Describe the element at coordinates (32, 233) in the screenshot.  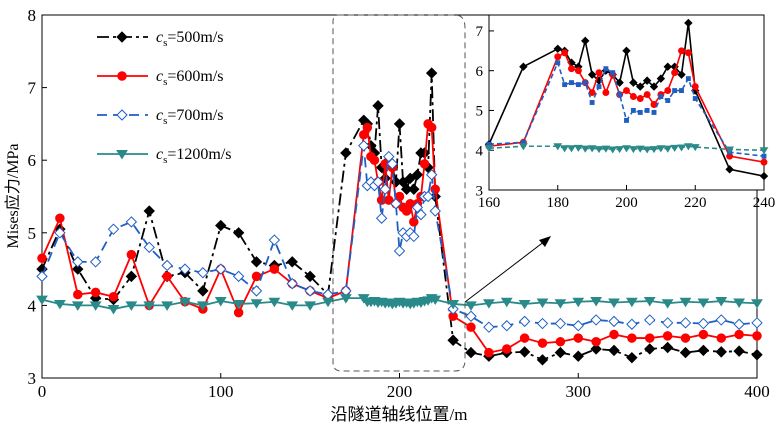
I see `main-y-tick-label: 5` at that location.